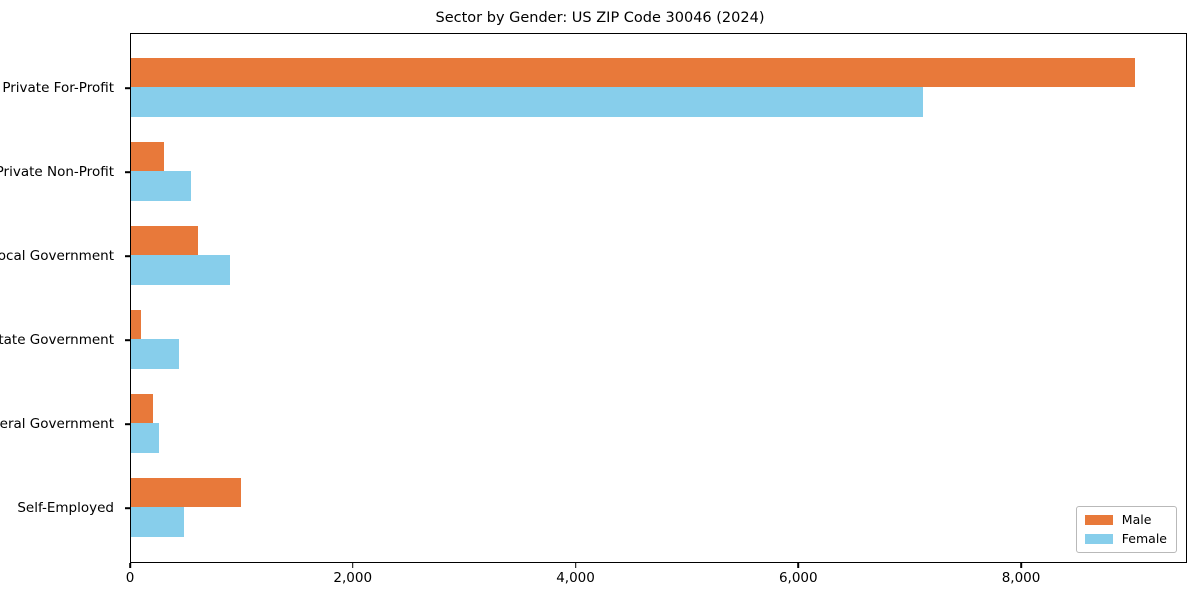 This screenshot has height=600, width=1200. I want to click on x-tick-label: 6,000, so click(798, 577).